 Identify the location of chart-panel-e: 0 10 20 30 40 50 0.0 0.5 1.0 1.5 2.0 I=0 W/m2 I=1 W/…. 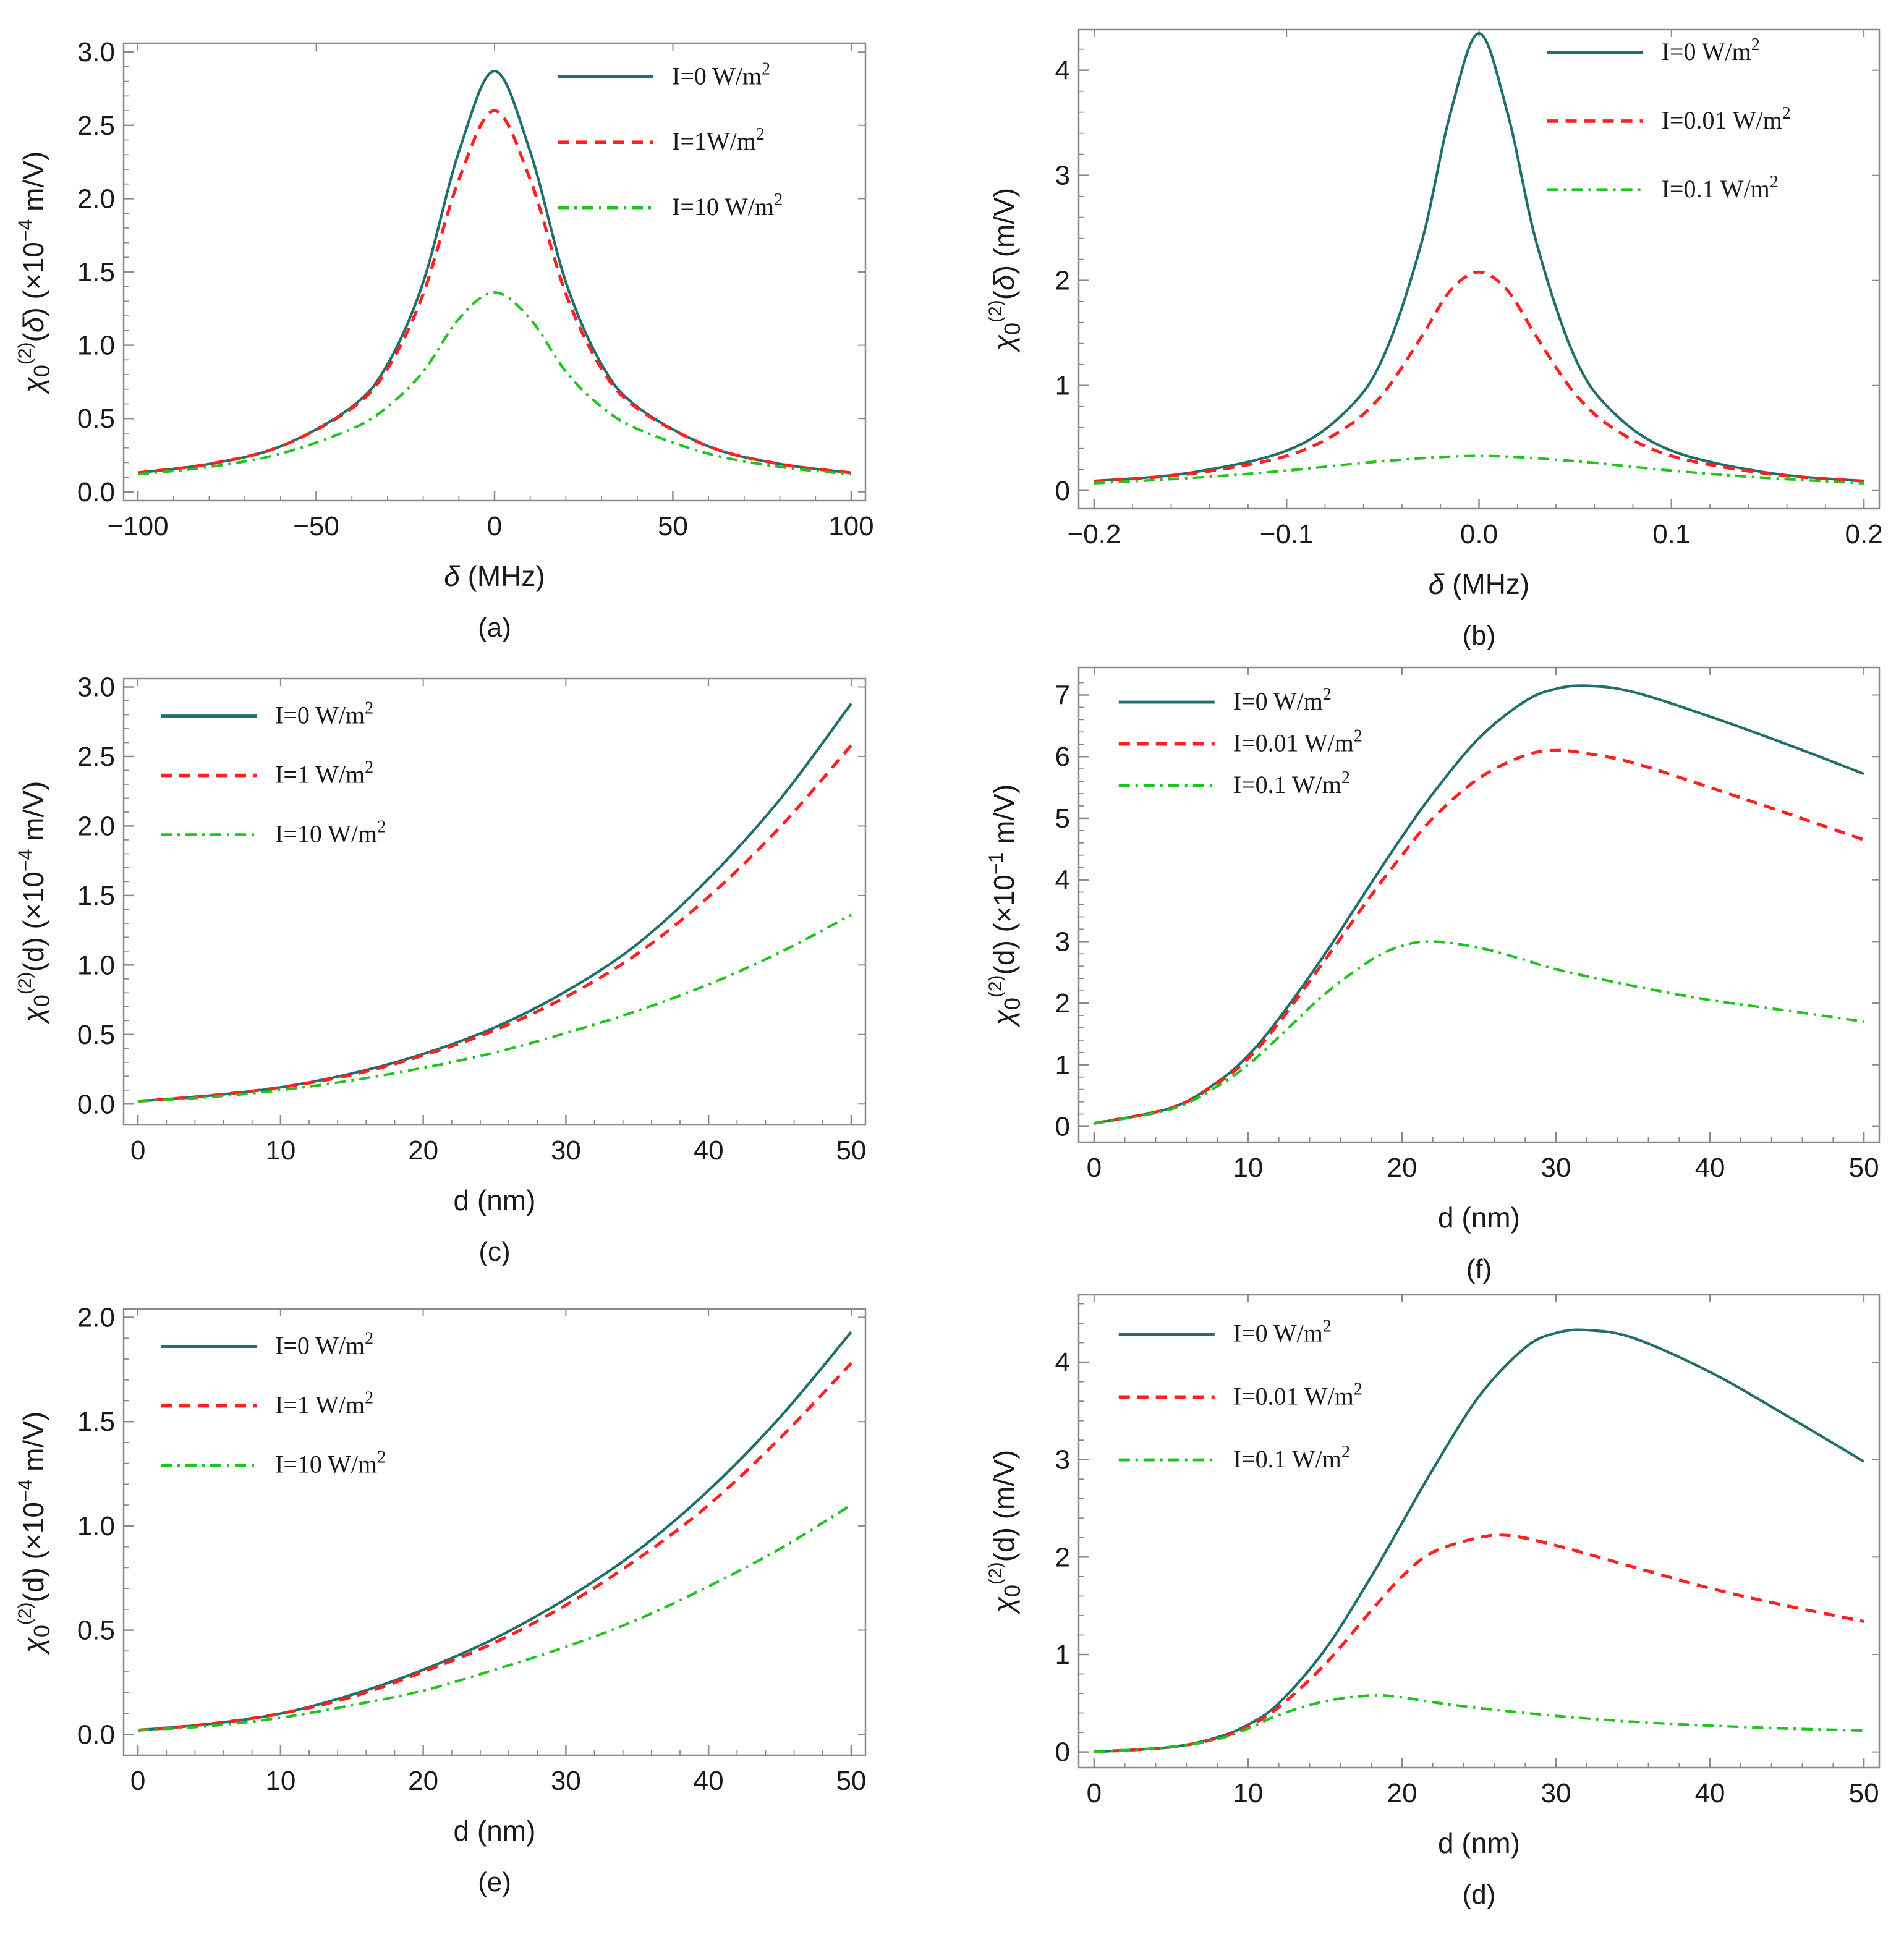
(440, 1599).